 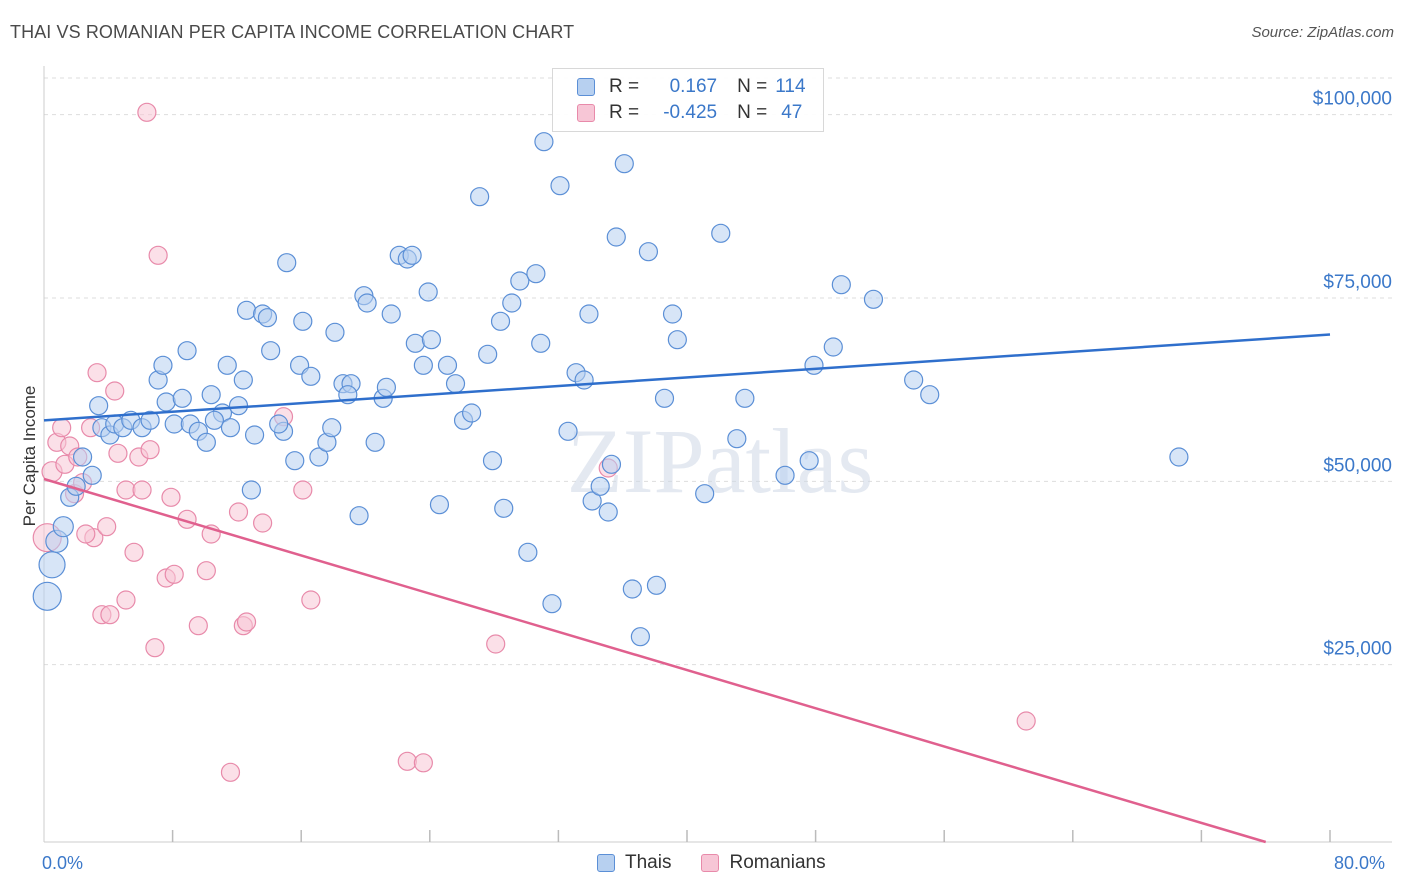 I want to click on legend-item-romanians: Romanians, so click(x=763, y=863).